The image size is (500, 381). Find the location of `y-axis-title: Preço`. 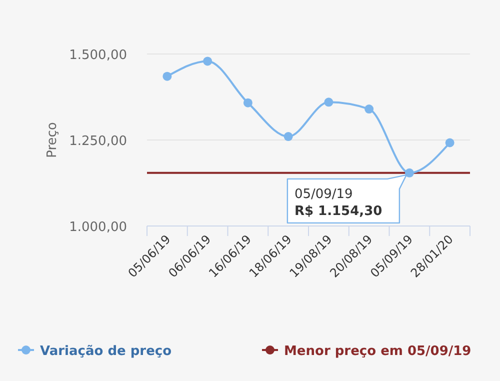

y-axis-title: Preço is located at coordinates (52, 140).